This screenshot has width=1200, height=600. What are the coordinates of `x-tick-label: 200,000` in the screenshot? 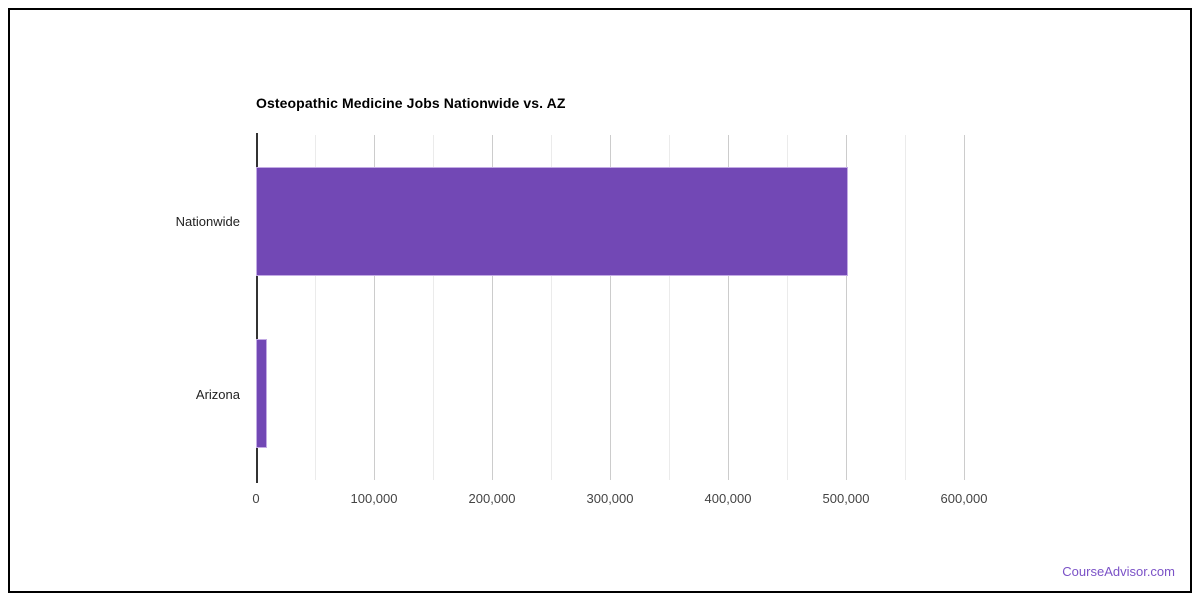 It's located at (492, 498).